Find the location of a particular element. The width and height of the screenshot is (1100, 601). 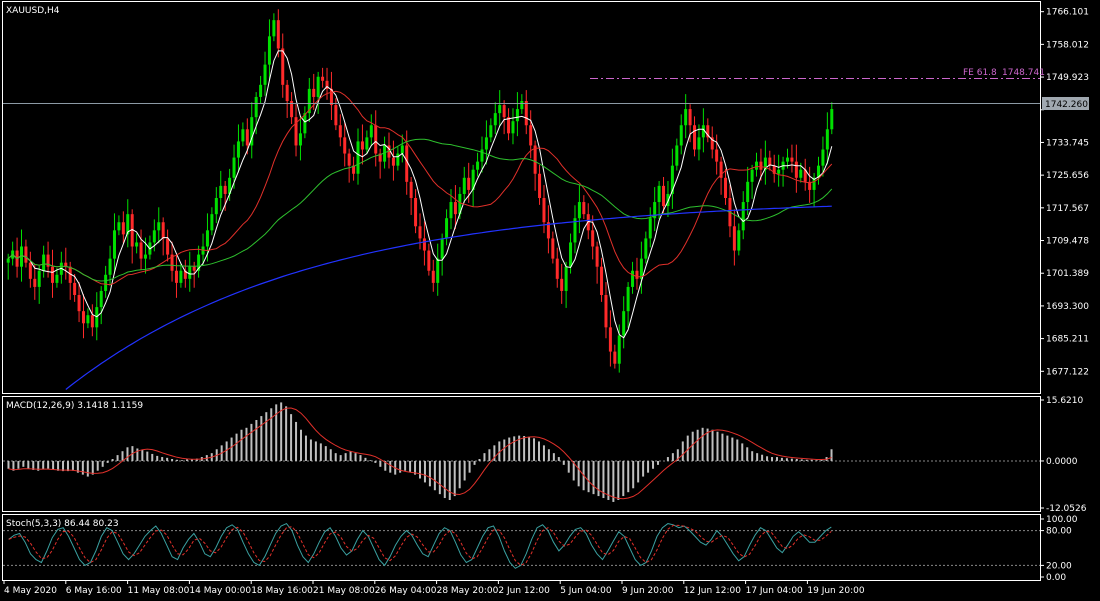

stoch-tick-label: 100.00 is located at coordinates (1062, 520).